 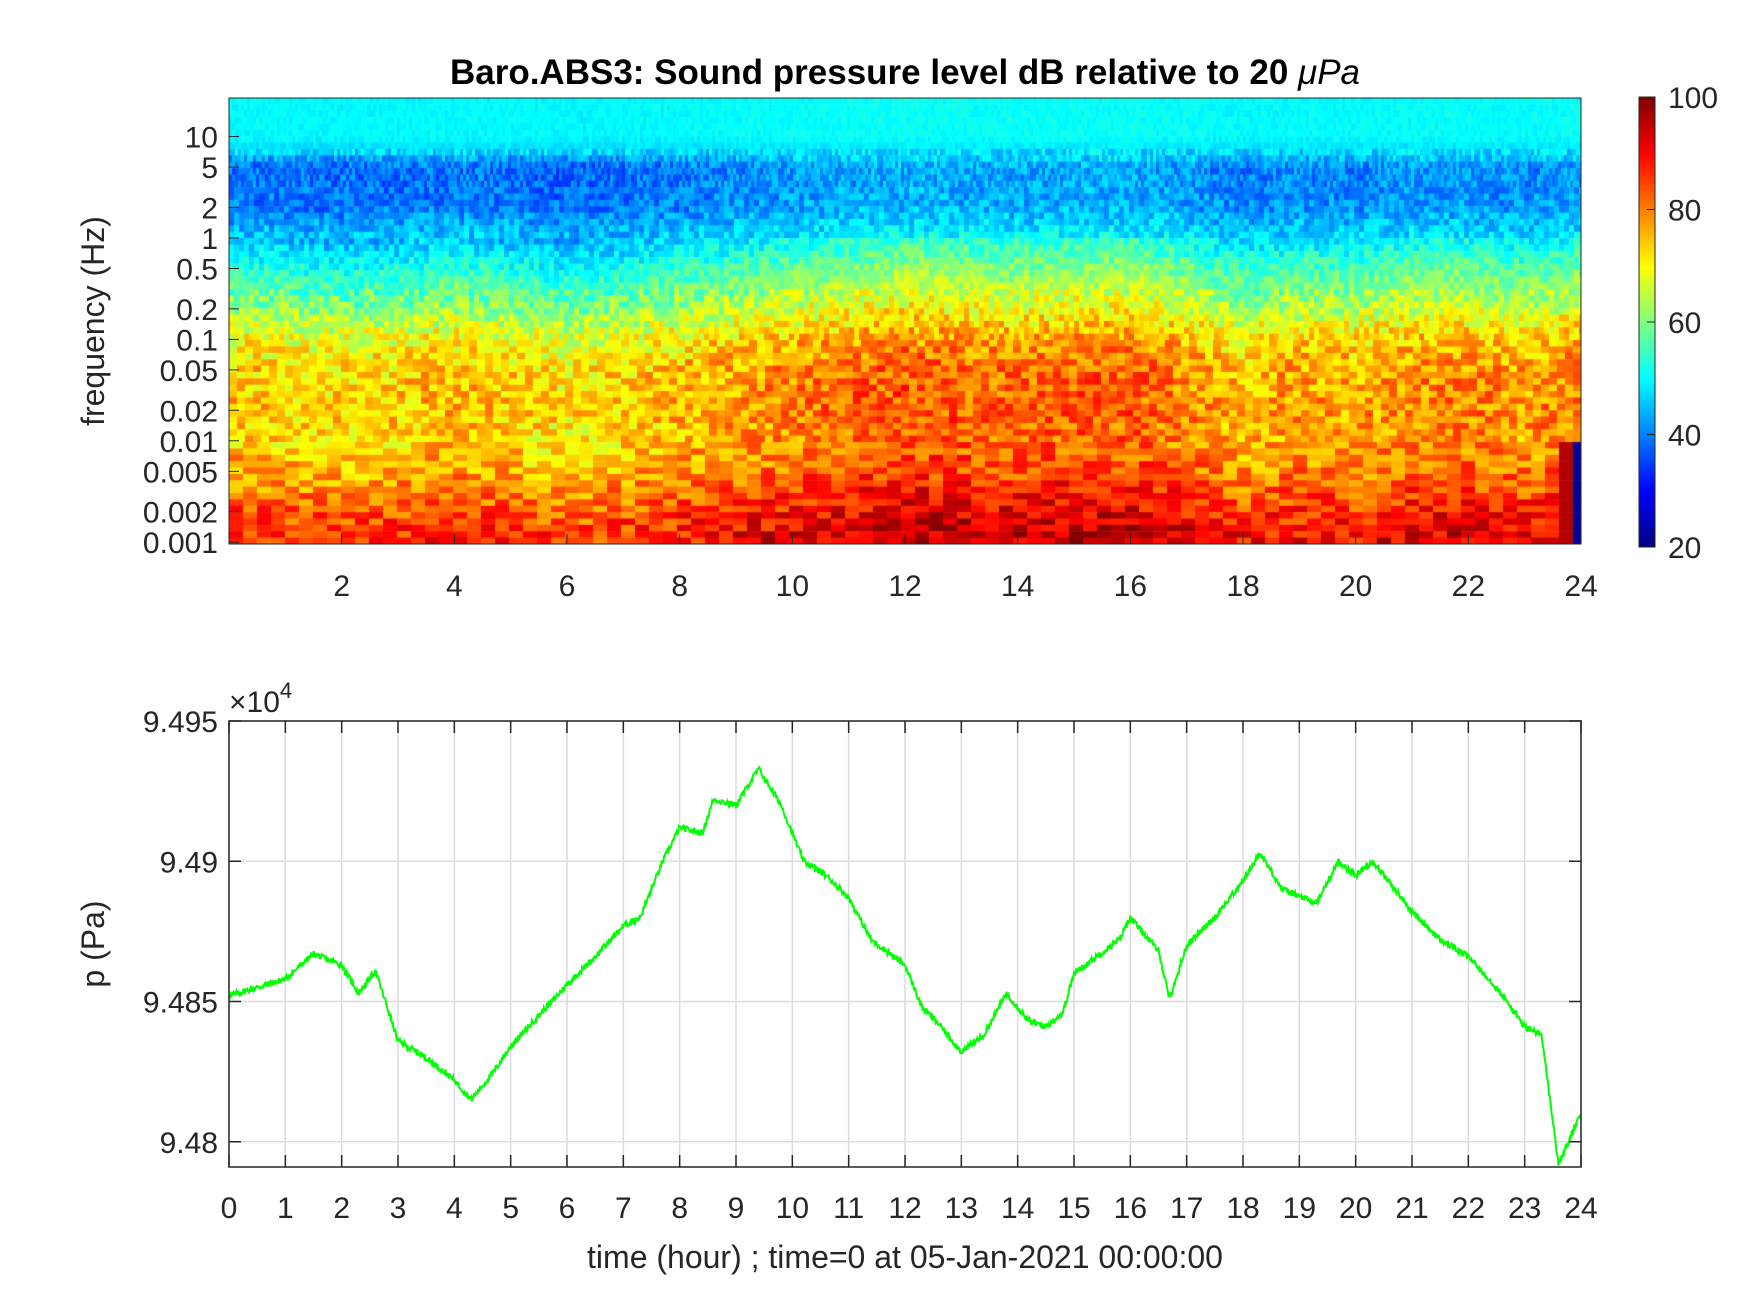 What do you see at coordinates (189, 862) in the screenshot?
I see `pressure-ytick-label: 9.49` at bounding box center [189, 862].